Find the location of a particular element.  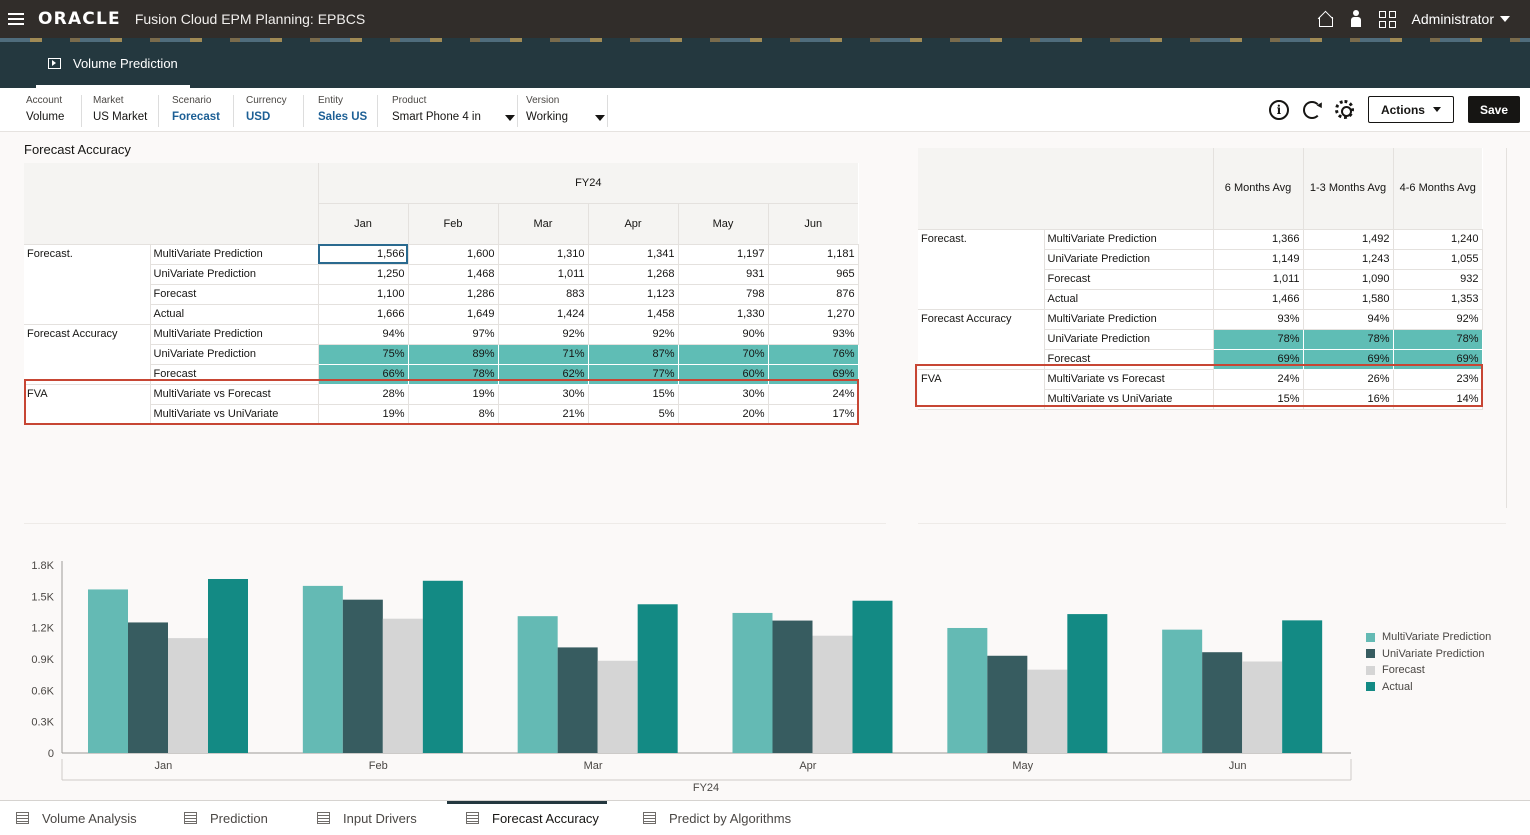

data-cell: 1,100 is located at coordinates (363, 294).